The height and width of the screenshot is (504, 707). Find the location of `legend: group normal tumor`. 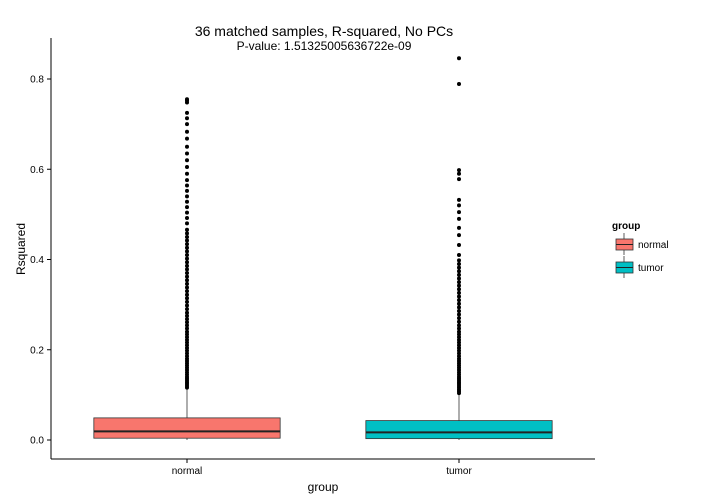

legend: group normal tumor is located at coordinates (640, 249).